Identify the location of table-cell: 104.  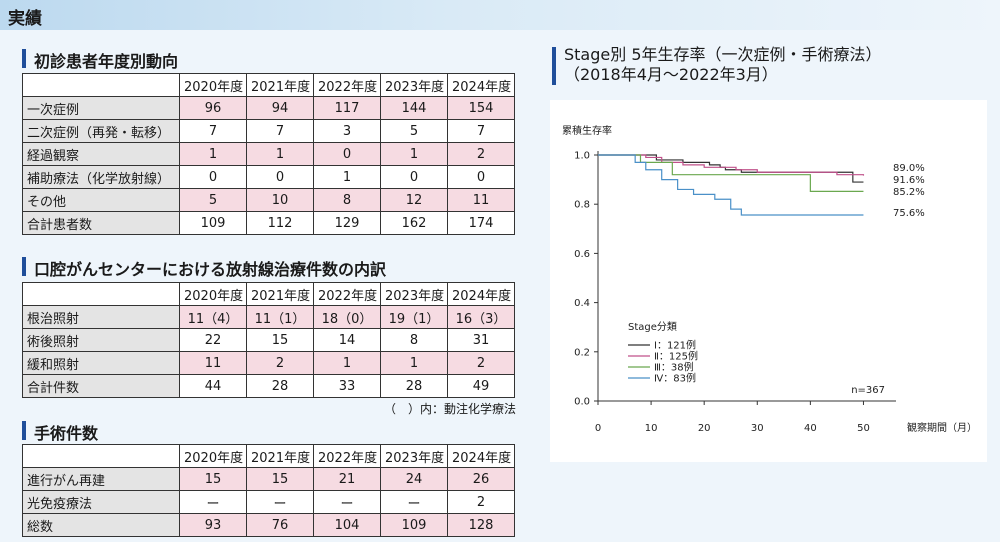
(347, 525).